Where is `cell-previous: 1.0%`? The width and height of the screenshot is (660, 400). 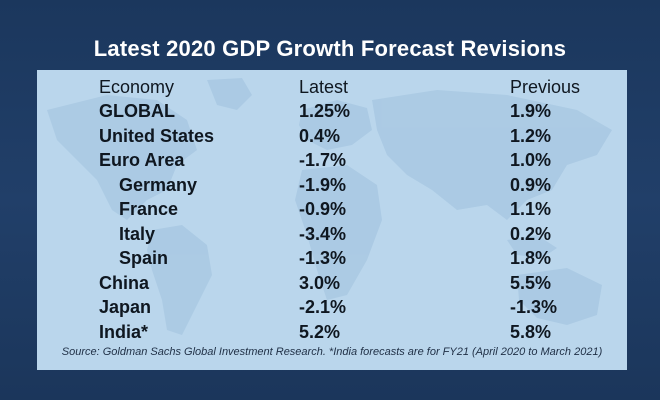
cell-previous: 1.0% is located at coordinates (531, 160).